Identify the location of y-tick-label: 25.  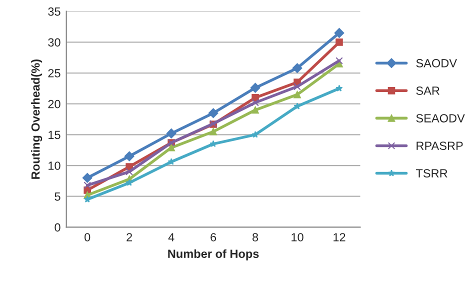
(54, 73).